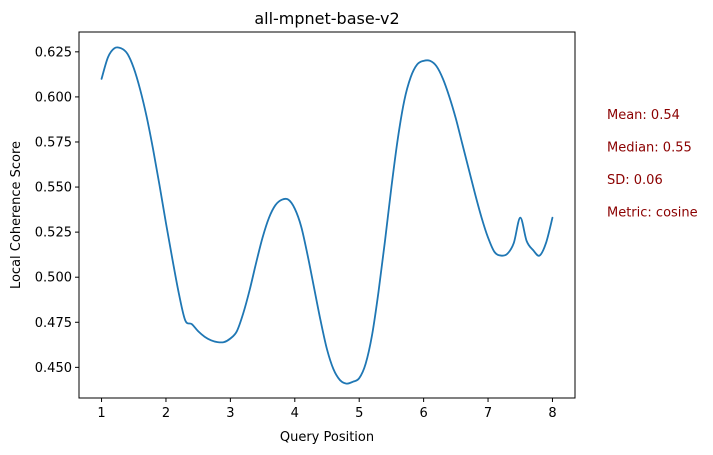  What do you see at coordinates (101, 413) in the screenshot?
I see `x-tick-label: 1` at bounding box center [101, 413].